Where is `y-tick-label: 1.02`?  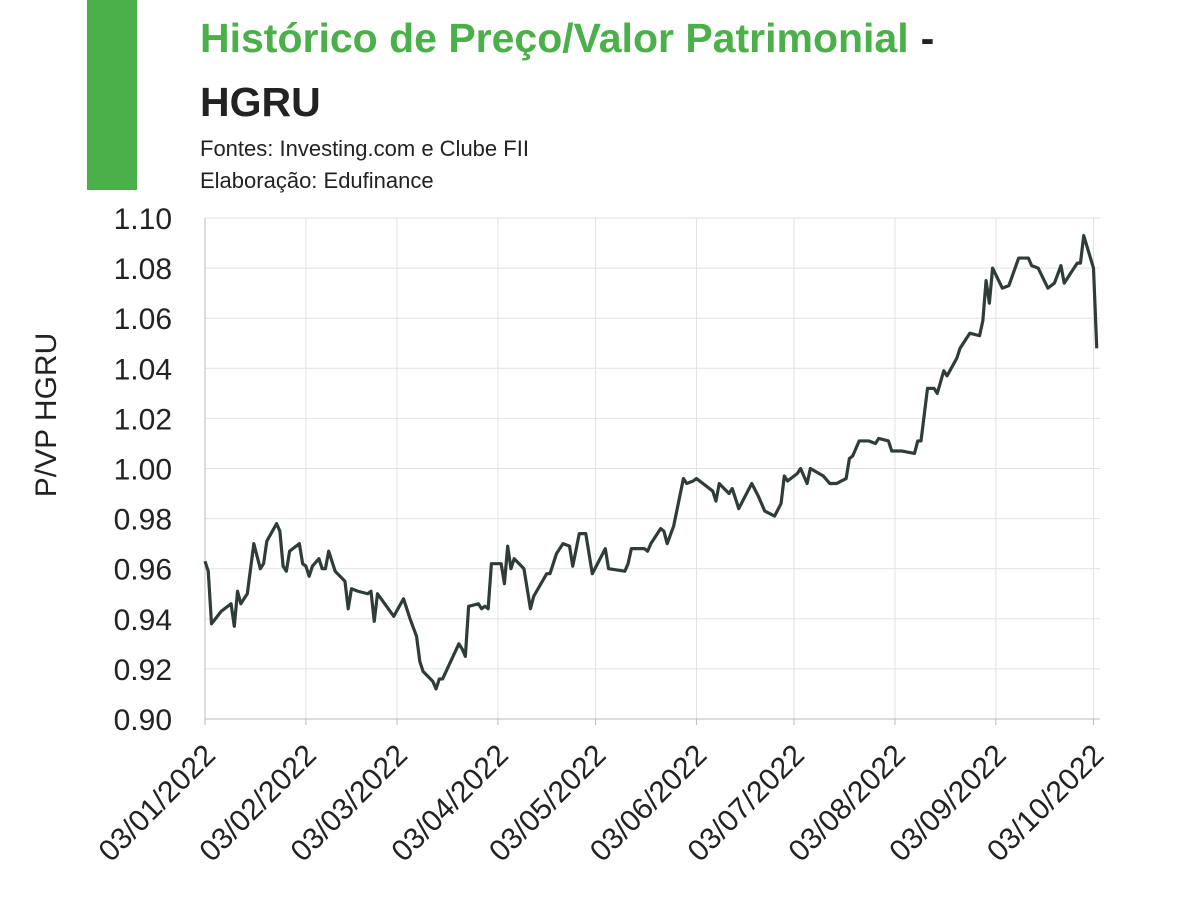
y-tick-label: 1.02 is located at coordinates (143, 419).